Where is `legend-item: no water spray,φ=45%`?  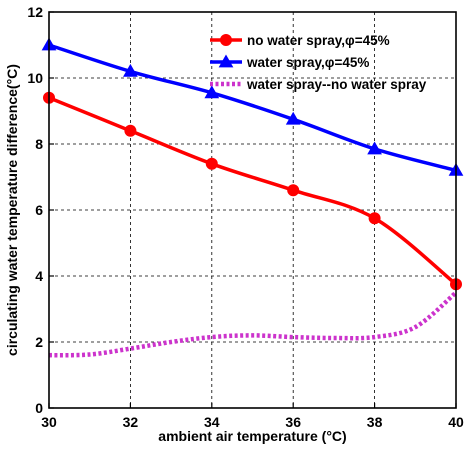 legend-item: no water spray,φ=45% is located at coordinates (300, 40).